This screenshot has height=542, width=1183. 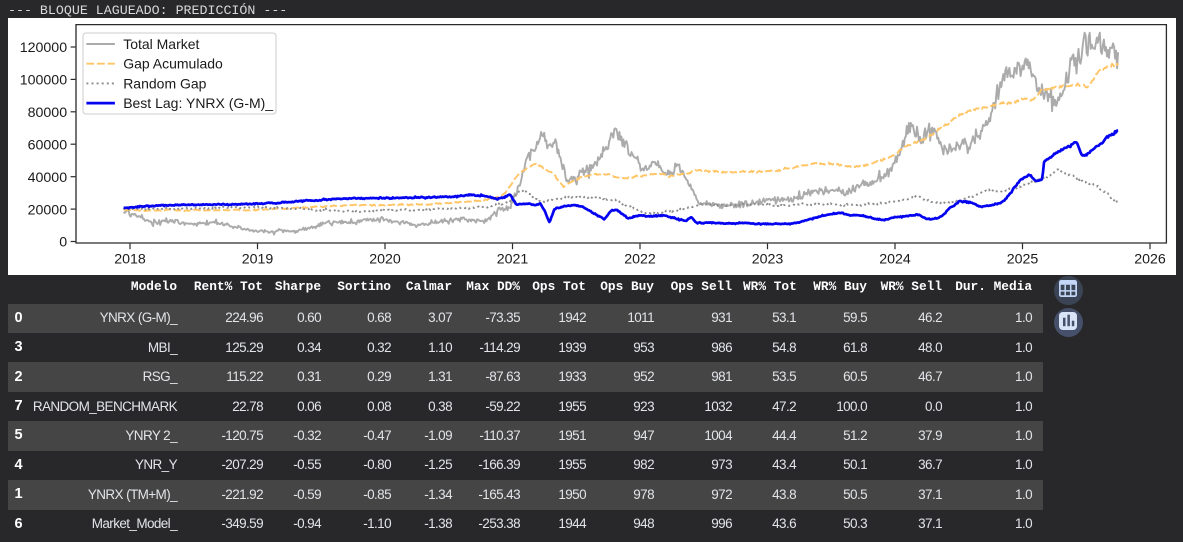 What do you see at coordinates (173, 64) in the screenshot?
I see `svg-text: Gap Acumulado` at bounding box center [173, 64].